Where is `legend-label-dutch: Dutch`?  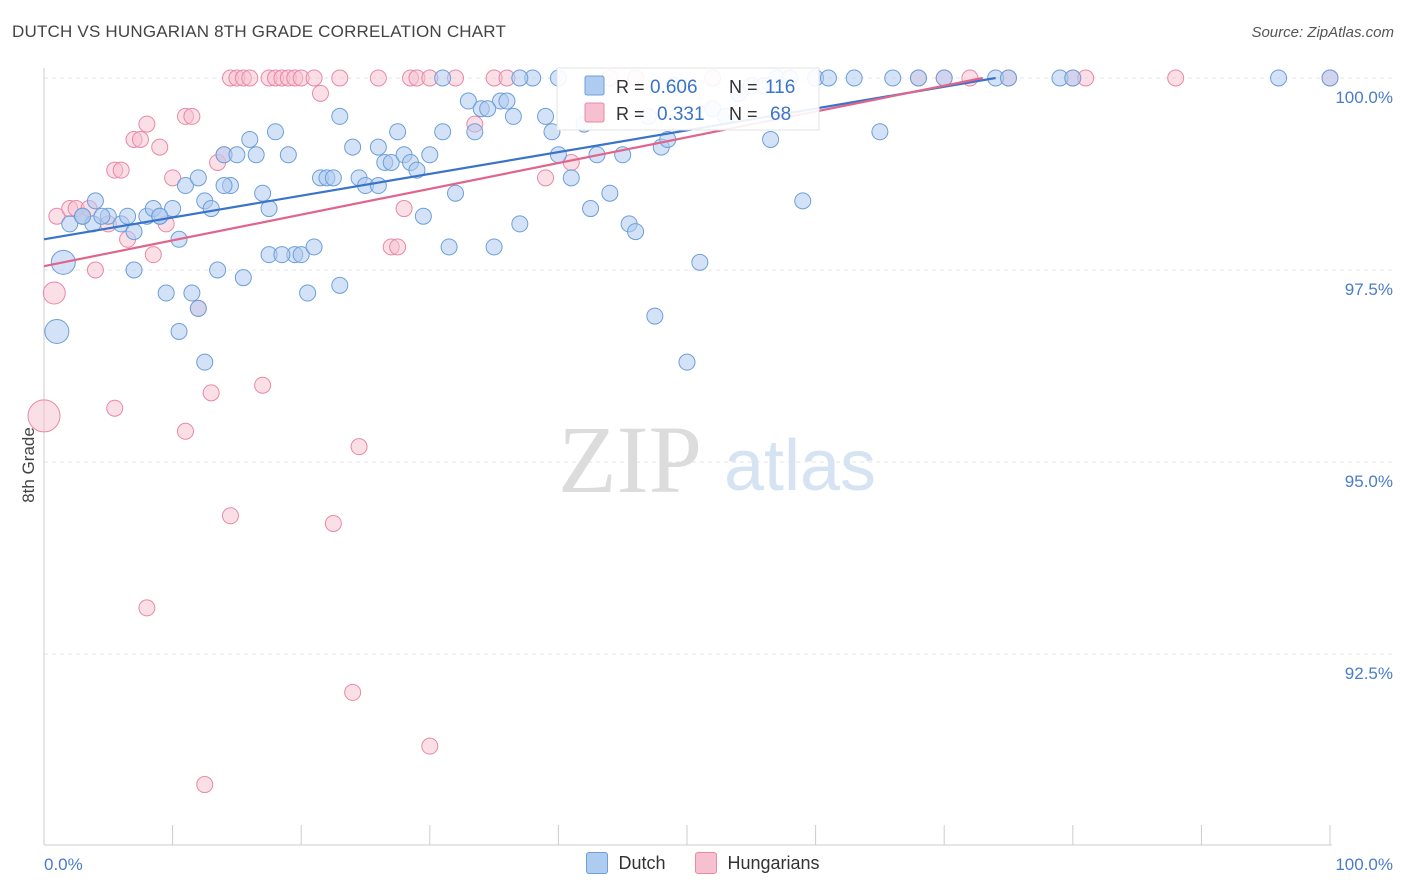 legend-label-dutch: Dutch is located at coordinates (642, 862).